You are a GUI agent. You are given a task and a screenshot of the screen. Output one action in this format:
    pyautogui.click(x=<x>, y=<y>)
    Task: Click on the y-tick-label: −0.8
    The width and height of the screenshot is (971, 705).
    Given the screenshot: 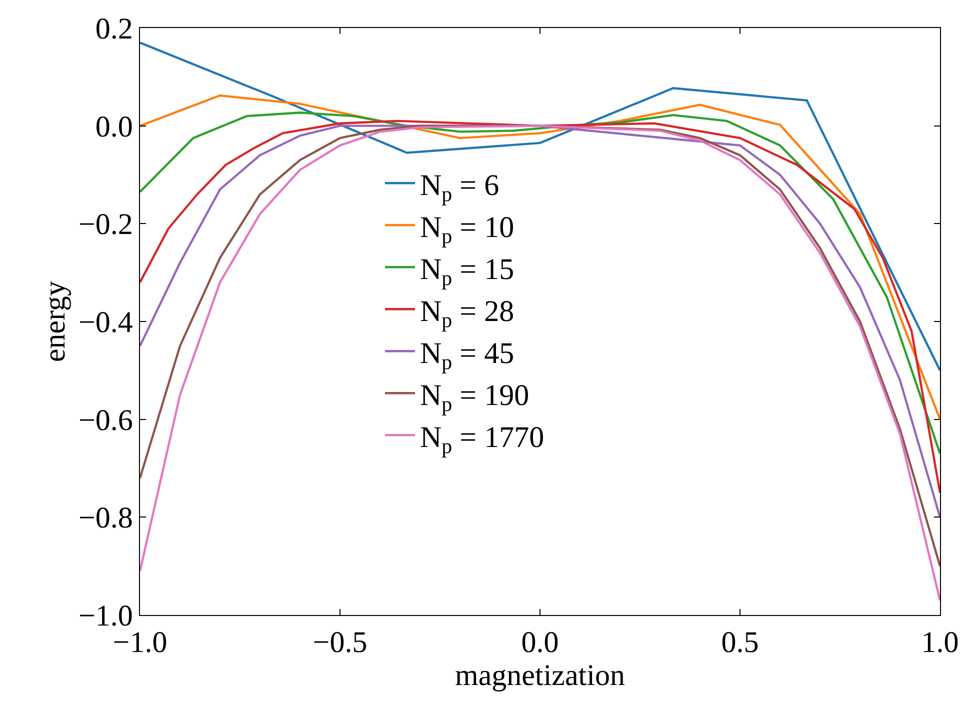 What is the action you would take?
    pyautogui.click(x=105, y=518)
    